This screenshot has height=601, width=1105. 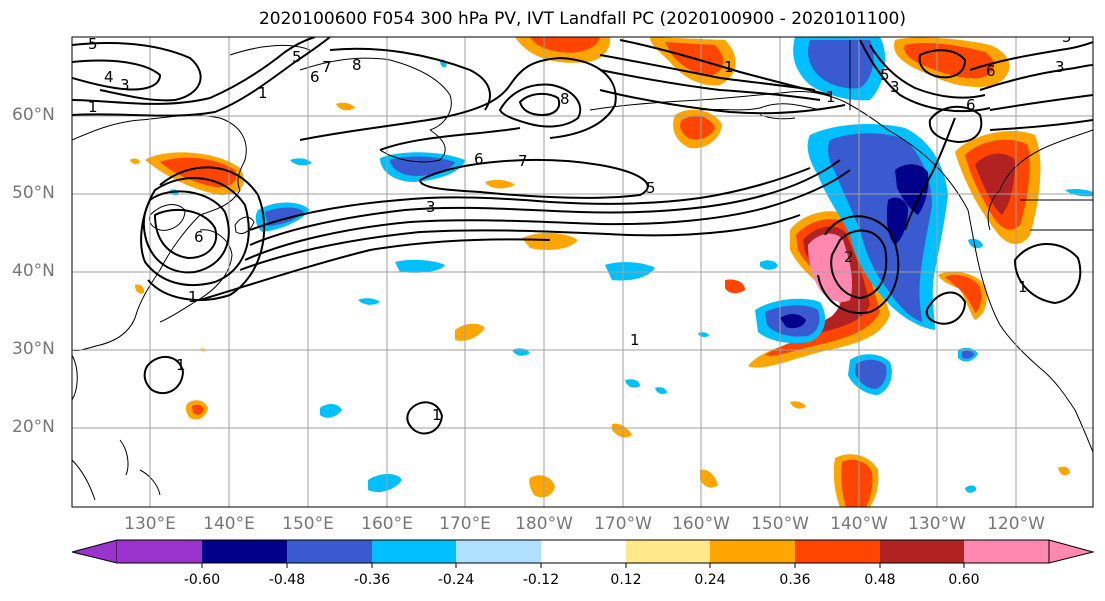 I want to click on colorbar-max-triangle, so click(x=1071, y=551).